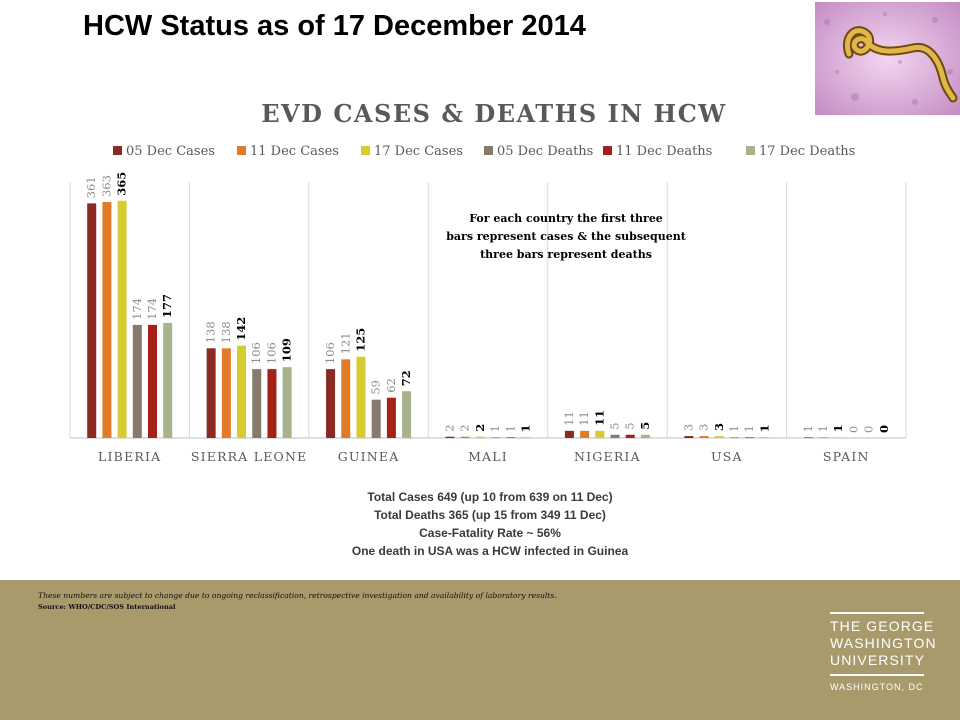  Describe the element at coordinates (226, 332) in the screenshot. I see `data-label-sierra-leone-11-dec-cases: 138` at that location.